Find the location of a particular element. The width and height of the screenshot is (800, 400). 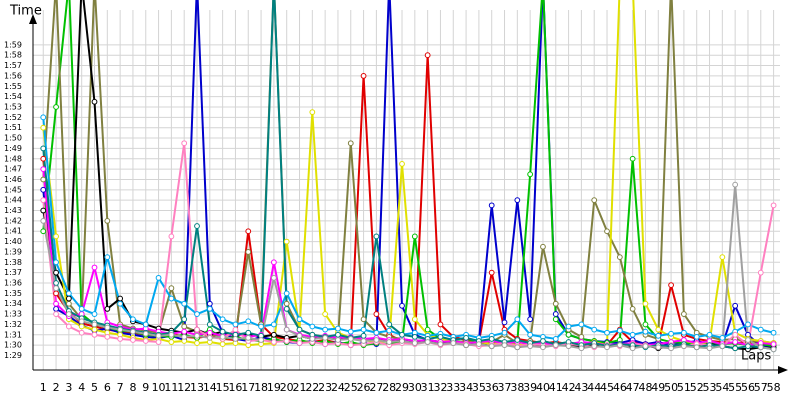

x-tick-label: 29 is located at coordinates (402, 387).